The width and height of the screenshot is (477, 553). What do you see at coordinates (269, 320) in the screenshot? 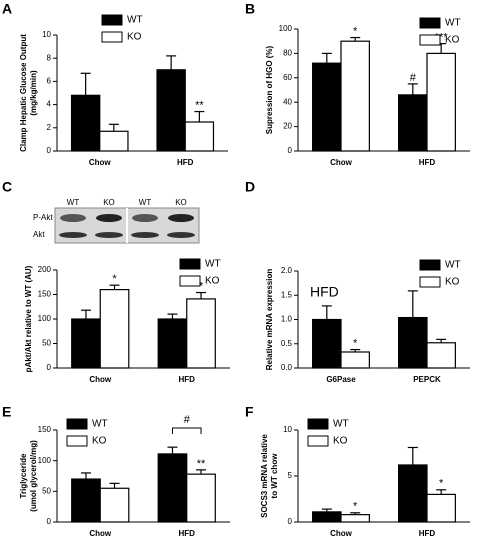
I see `y-axis-label: Relative mRNA expression` at bounding box center [269, 320].